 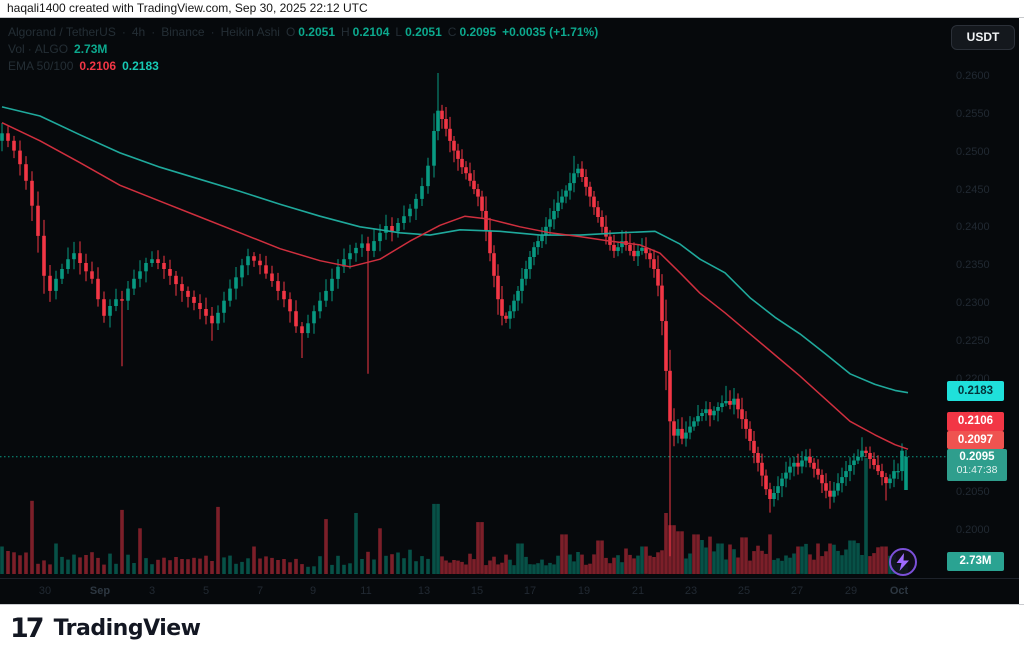 I want to click on currency-toggle-button: USDT, so click(x=983, y=37).